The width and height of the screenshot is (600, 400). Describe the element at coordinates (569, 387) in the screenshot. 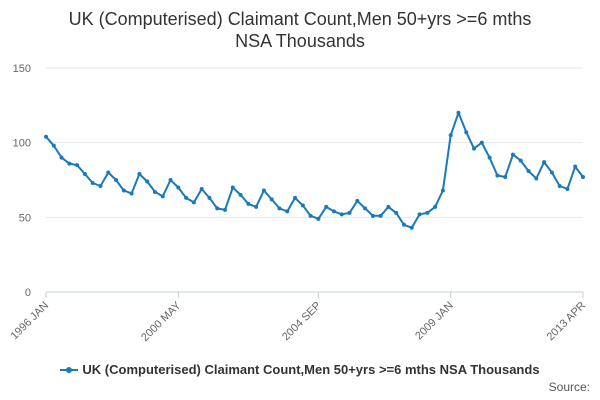

I see `source-label: Source:` at that location.